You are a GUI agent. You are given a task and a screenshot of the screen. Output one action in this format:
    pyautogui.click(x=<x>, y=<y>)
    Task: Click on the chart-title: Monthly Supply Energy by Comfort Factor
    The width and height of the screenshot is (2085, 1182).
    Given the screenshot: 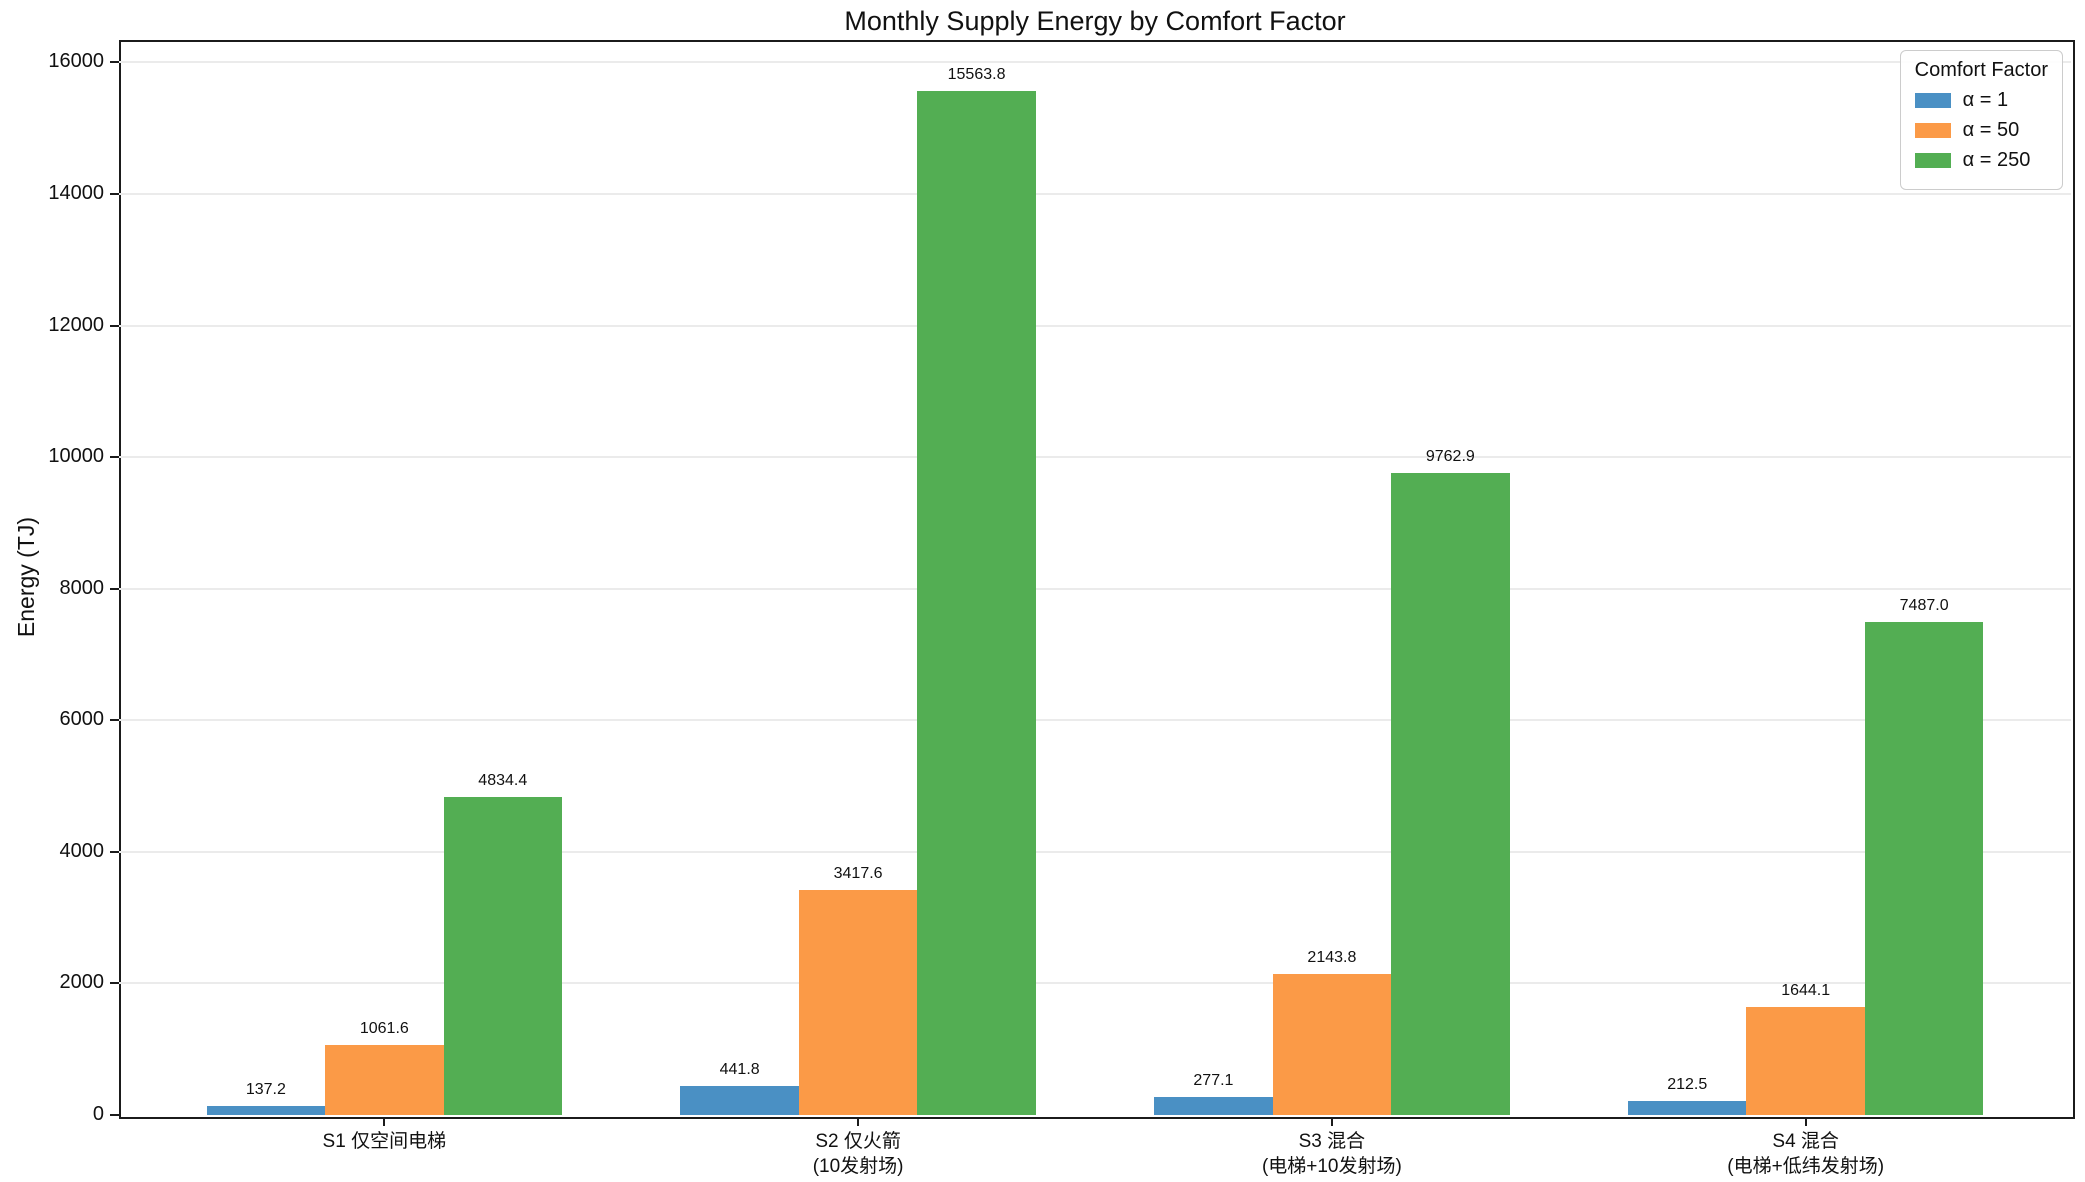 What is the action you would take?
    pyautogui.click(x=1095, y=21)
    